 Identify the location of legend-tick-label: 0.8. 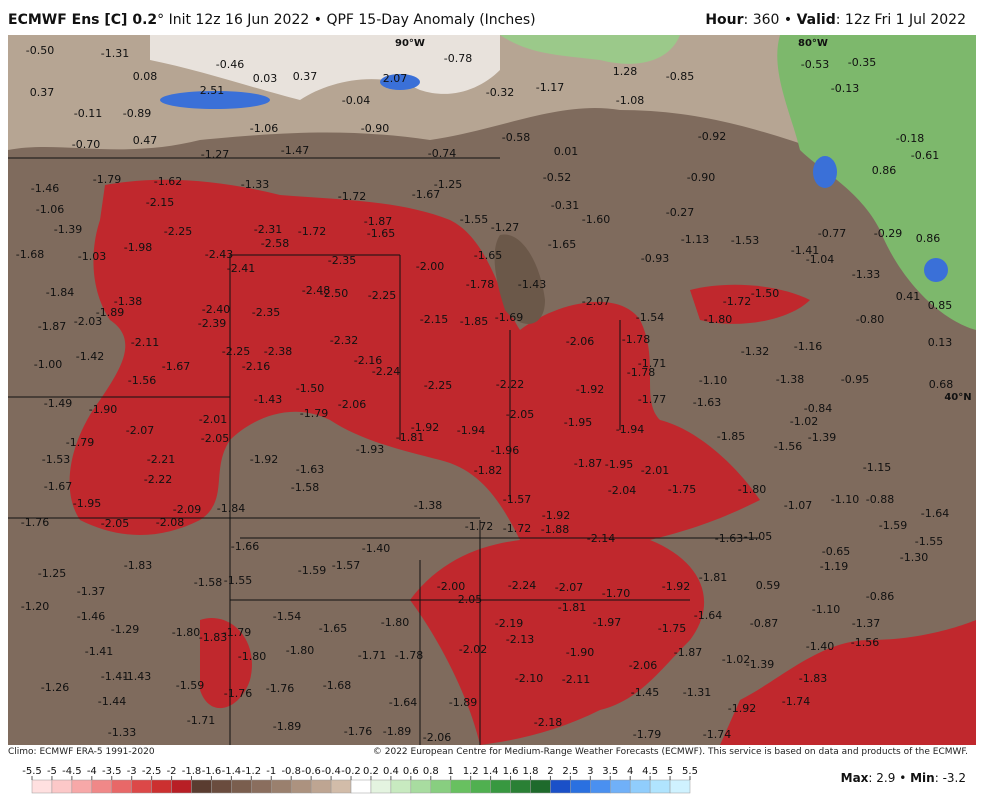
(431, 771).